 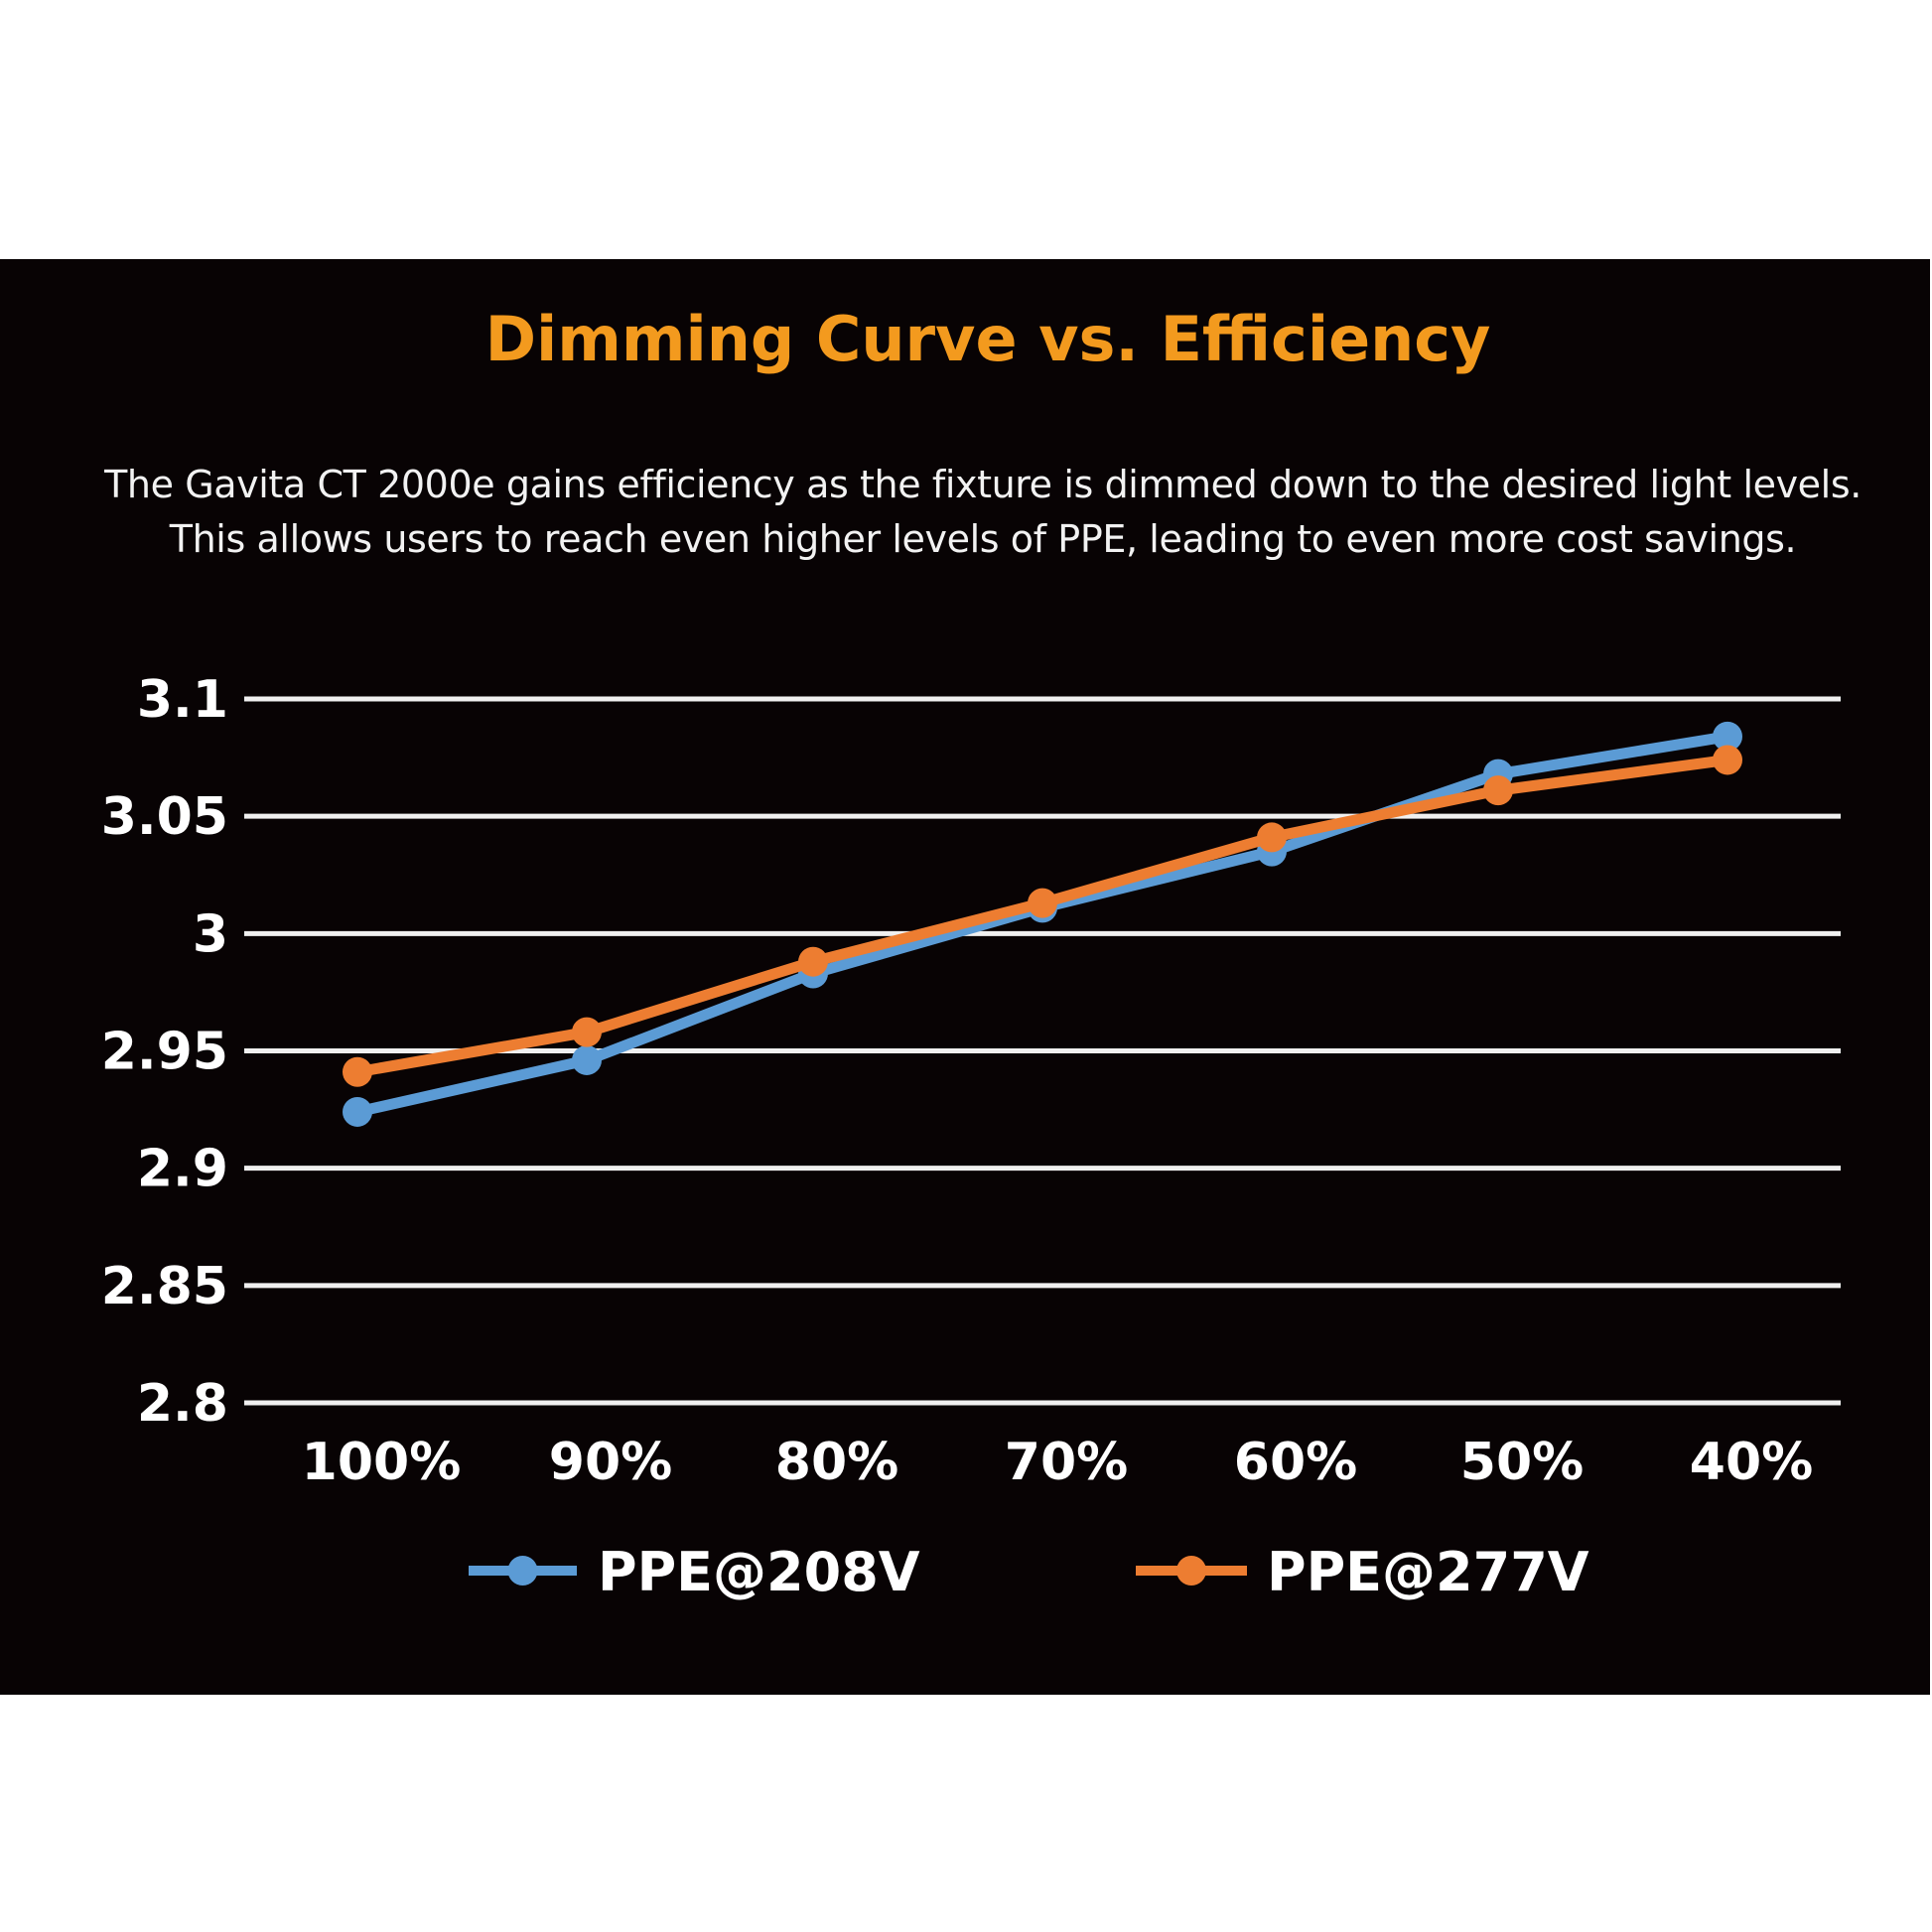 What do you see at coordinates (837, 1462) in the screenshot?
I see `x-tick-label: 80%` at bounding box center [837, 1462].